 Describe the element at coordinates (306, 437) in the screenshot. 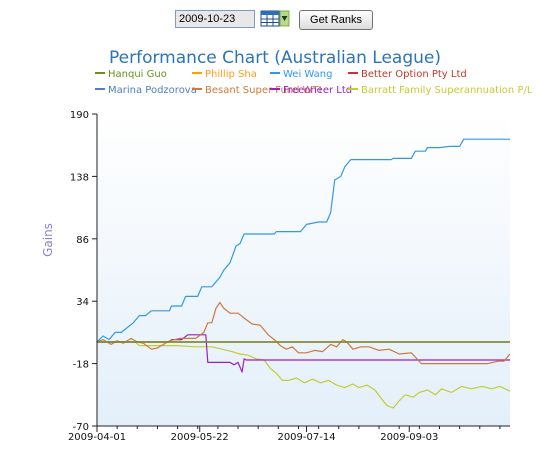

I see `x-tick-label: 2009-07-14` at that location.